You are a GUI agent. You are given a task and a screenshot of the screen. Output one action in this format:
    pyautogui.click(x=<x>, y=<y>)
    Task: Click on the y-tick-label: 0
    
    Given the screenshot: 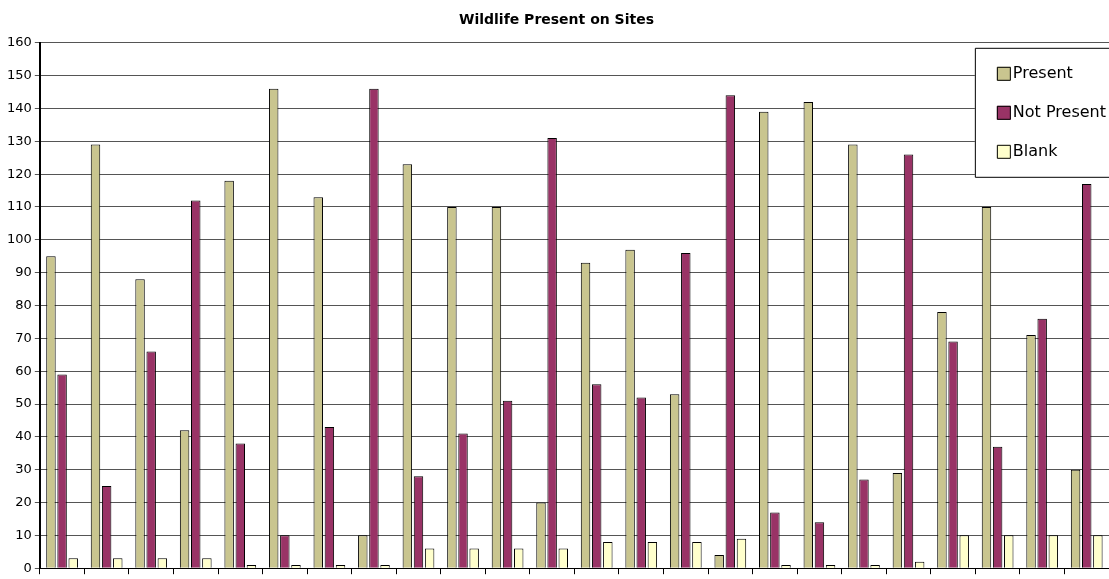 What is the action you would take?
    pyautogui.click(x=27, y=567)
    